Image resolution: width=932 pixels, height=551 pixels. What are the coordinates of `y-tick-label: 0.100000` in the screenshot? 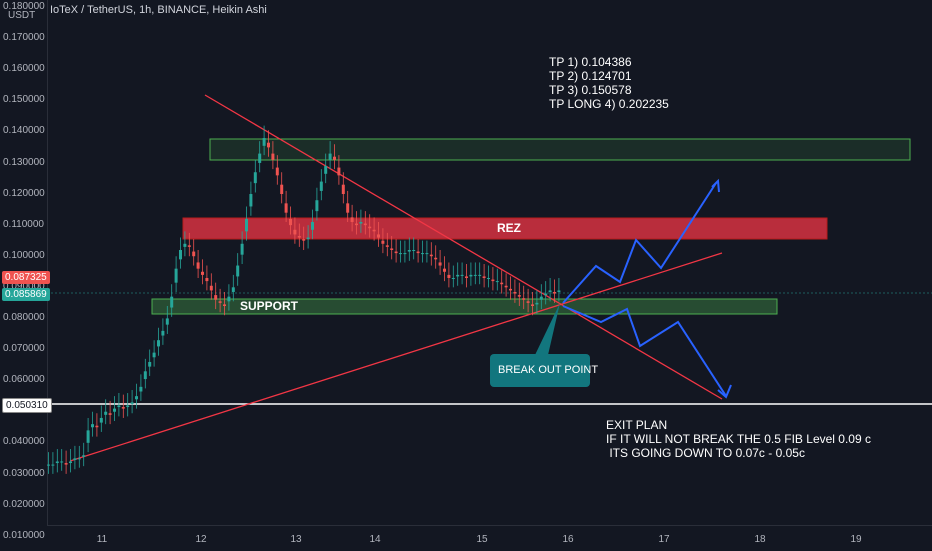 It's located at (24, 255).